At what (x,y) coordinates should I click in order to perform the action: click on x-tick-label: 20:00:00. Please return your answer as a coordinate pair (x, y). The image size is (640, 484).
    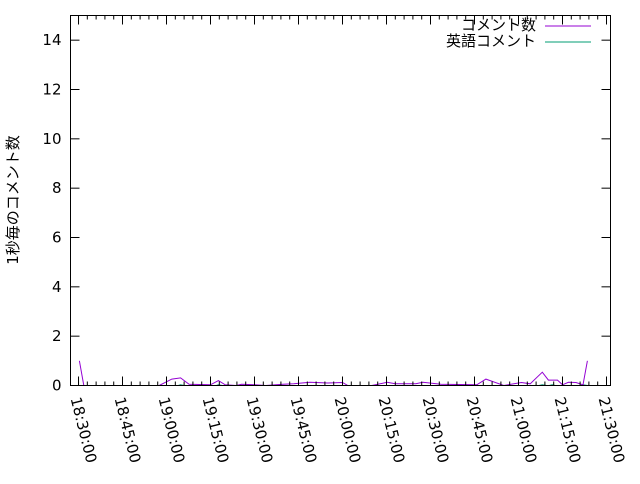
    Looking at the image, I should click on (348, 430).